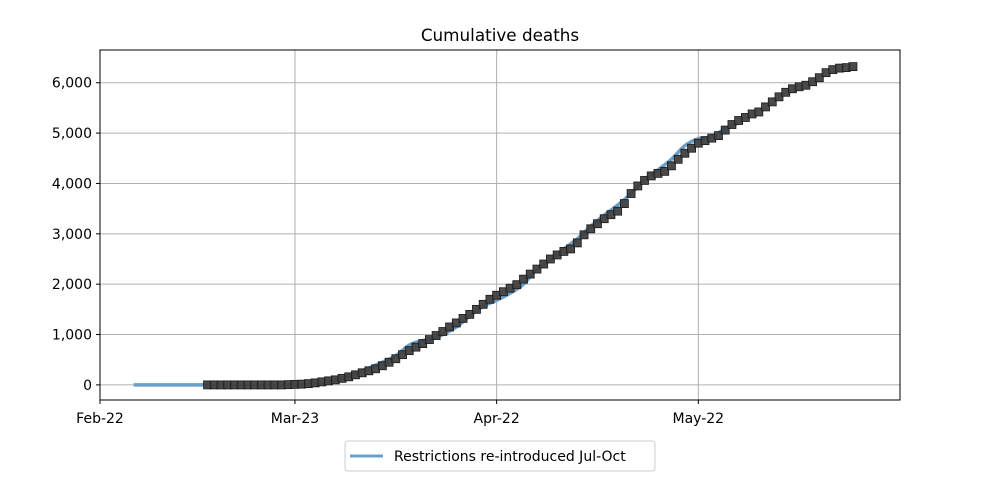 The height and width of the screenshot is (500, 1000). I want to click on x-tick-label: May-22, so click(699, 419).